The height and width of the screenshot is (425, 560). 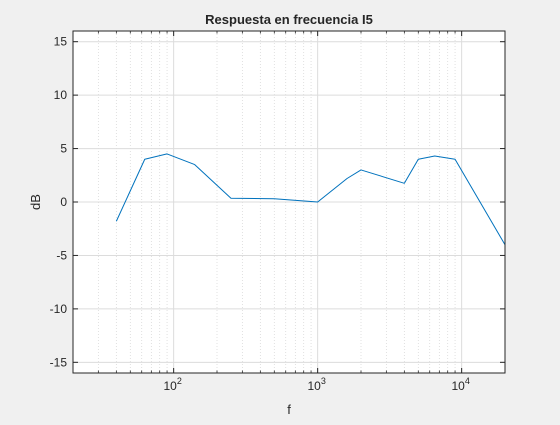 I want to click on y-tick-label: -5, so click(x=61, y=255).